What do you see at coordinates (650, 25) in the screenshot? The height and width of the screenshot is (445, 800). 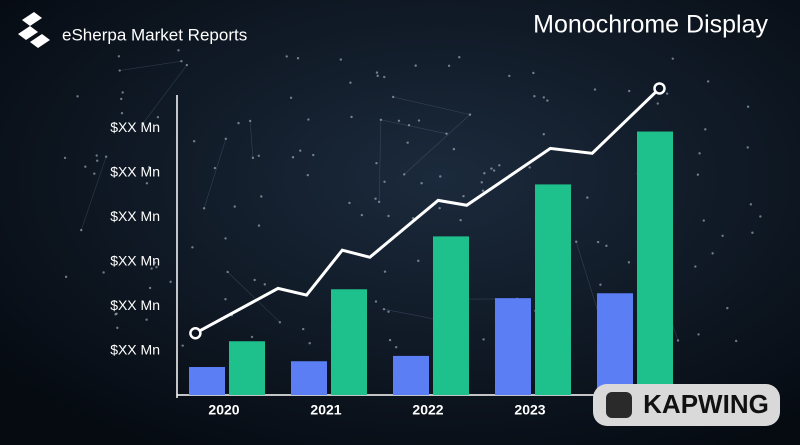 I see `chart-title: Monochrome Display` at bounding box center [650, 25].